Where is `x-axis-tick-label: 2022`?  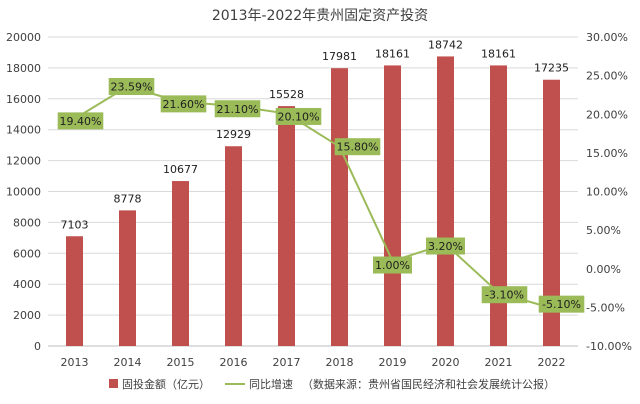 x-axis-tick-label: 2022 is located at coordinates (552, 362).